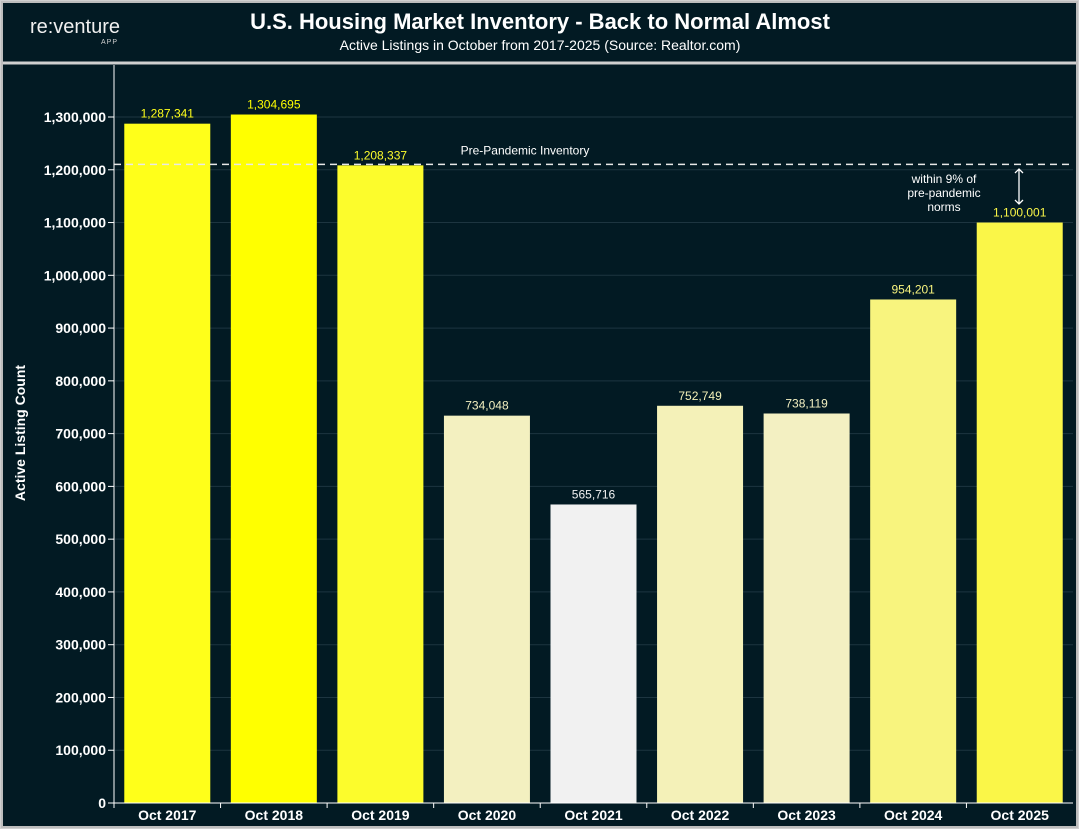 This screenshot has height=829, width=1079. Describe the element at coordinates (80, 486) in the screenshot. I see `y-tick-label: 600,000` at that location.